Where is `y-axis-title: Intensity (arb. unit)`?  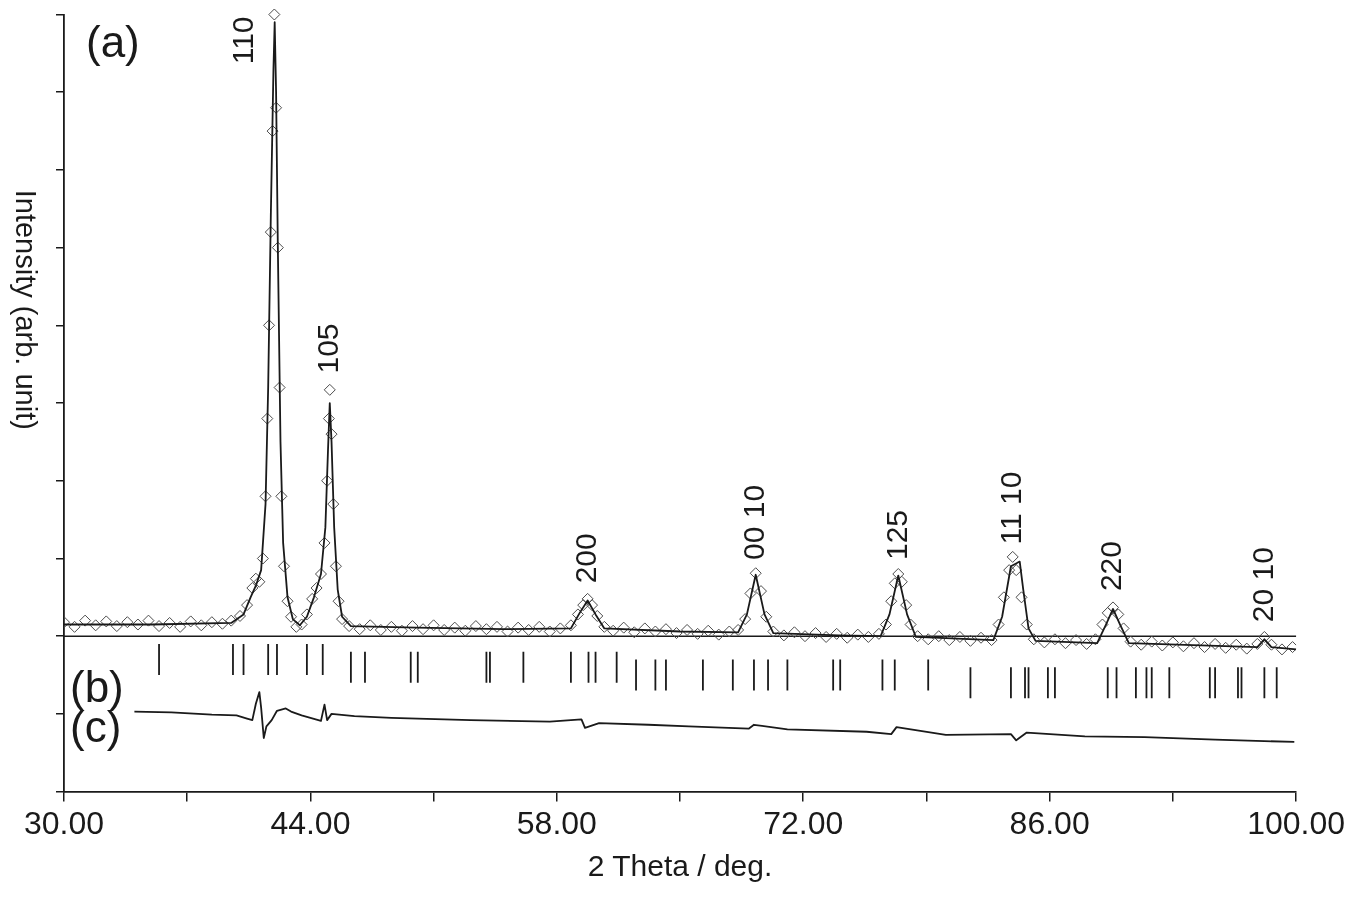 y-axis-title: Intensity (arb. unit) is located at coordinates (26, 309).